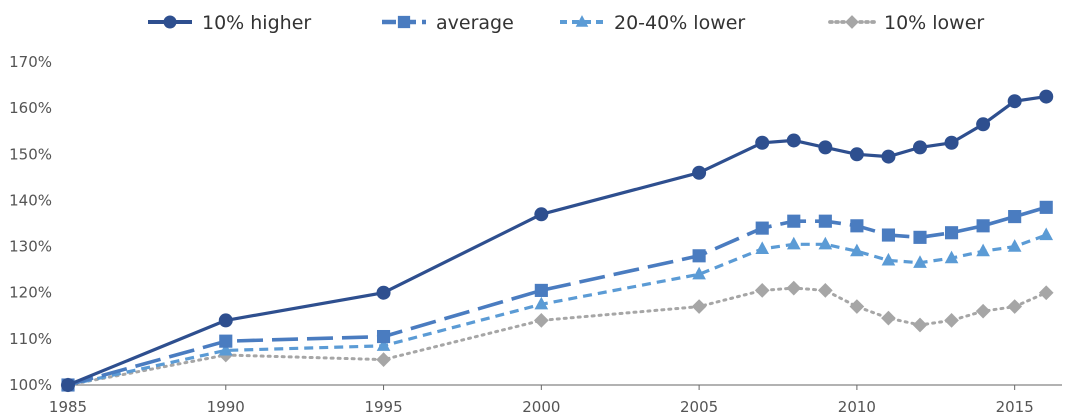 Image resolution: width=1078 pixels, height=417 pixels. I want to click on legend-label: 10% lower, so click(934, 23).